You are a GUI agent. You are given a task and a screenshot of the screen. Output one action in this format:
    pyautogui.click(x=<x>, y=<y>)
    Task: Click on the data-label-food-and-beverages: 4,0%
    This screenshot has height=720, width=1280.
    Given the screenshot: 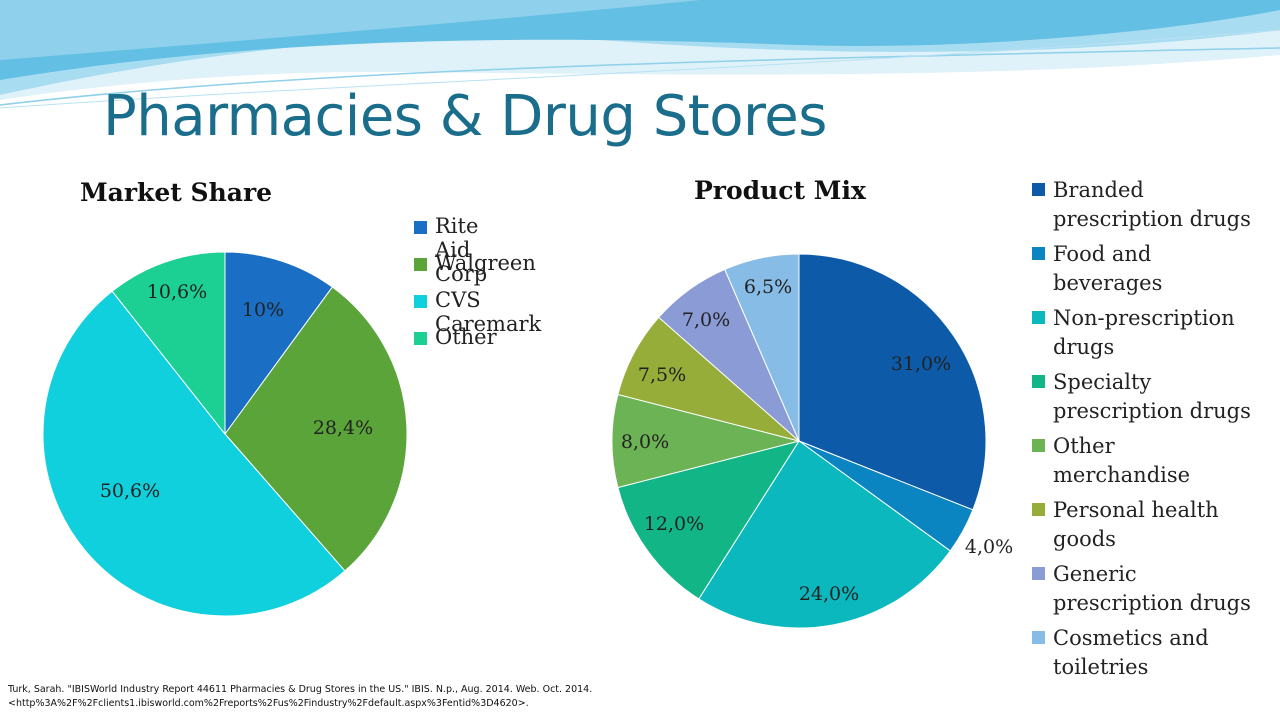 What is the action you would take?
    pyautogui.click(x=989, y=547)
    